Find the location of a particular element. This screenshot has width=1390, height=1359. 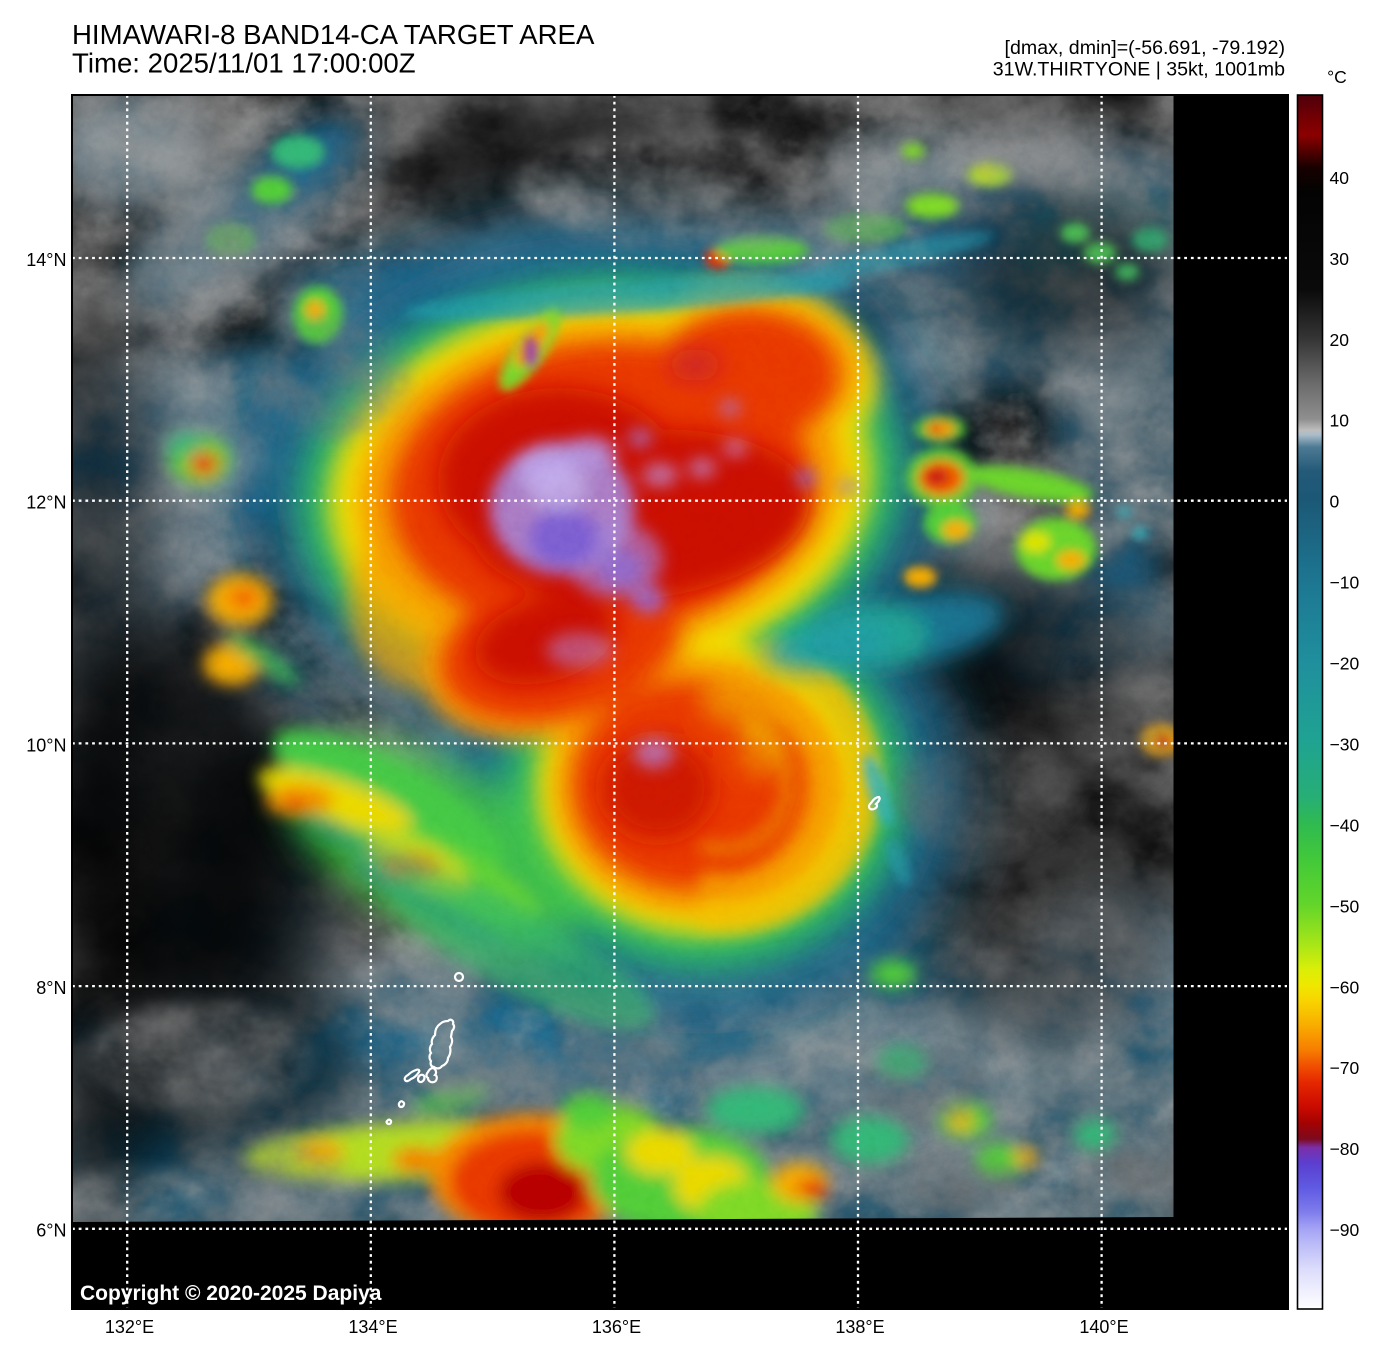

svg-text: 12°N is located at coordinates (46, 503).